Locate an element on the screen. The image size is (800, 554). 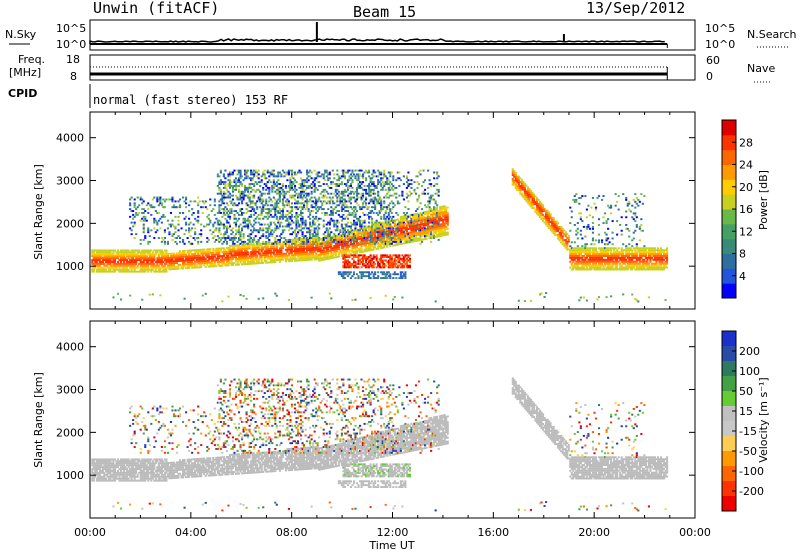
nsky-tick-bottom: 10^0 is located at coordinates (71, 44).